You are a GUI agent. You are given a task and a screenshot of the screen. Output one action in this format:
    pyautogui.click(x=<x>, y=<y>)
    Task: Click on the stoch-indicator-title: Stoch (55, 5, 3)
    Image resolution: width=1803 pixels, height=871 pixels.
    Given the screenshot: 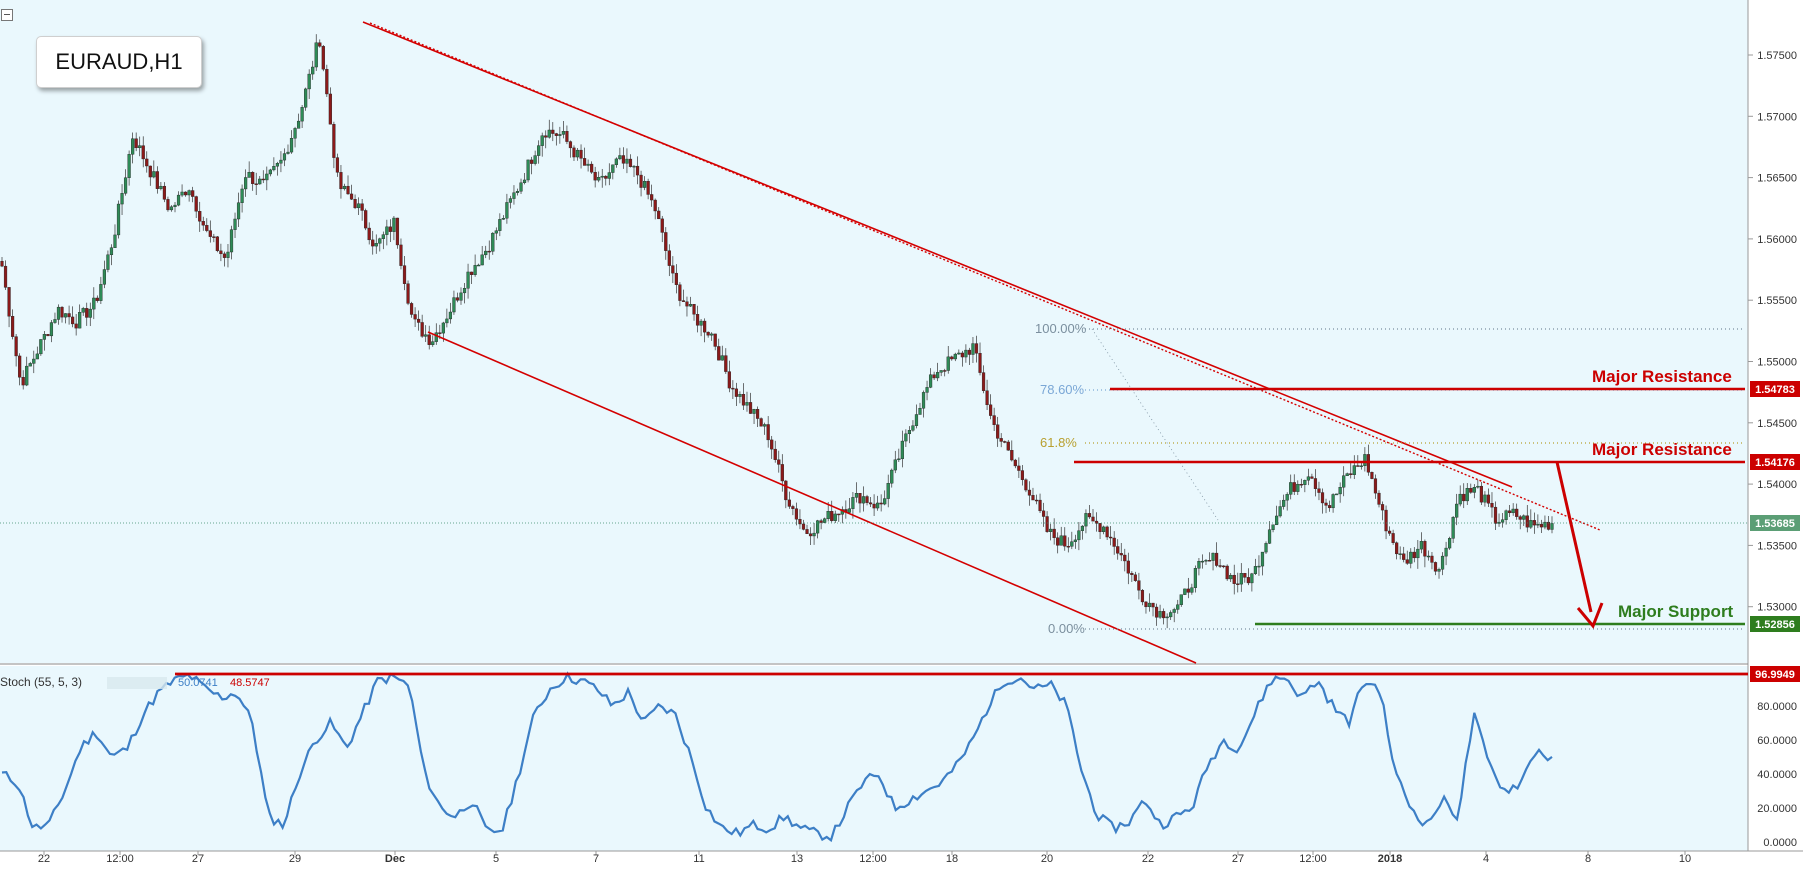 What is the action you would take?
    pyautogui.click(x=41, y=682)
    